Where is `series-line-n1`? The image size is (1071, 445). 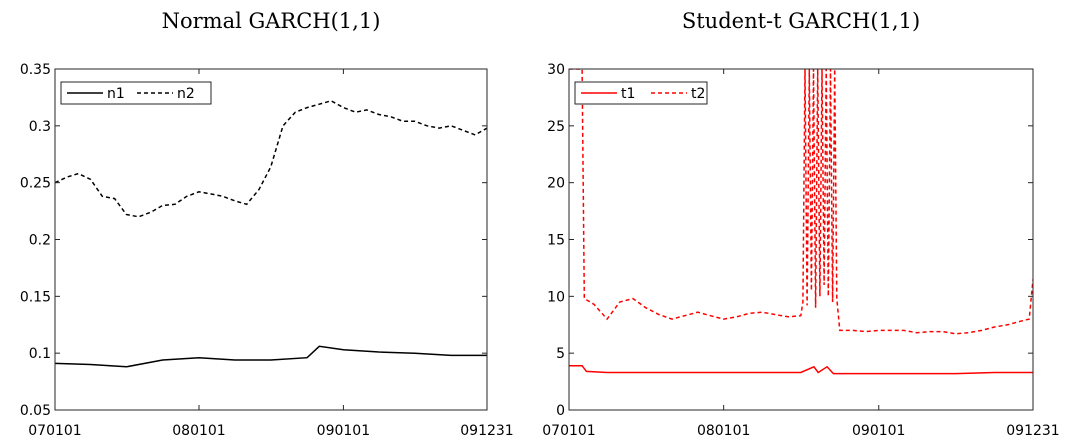 series-line-n1 is located at coordinates (271, 356).